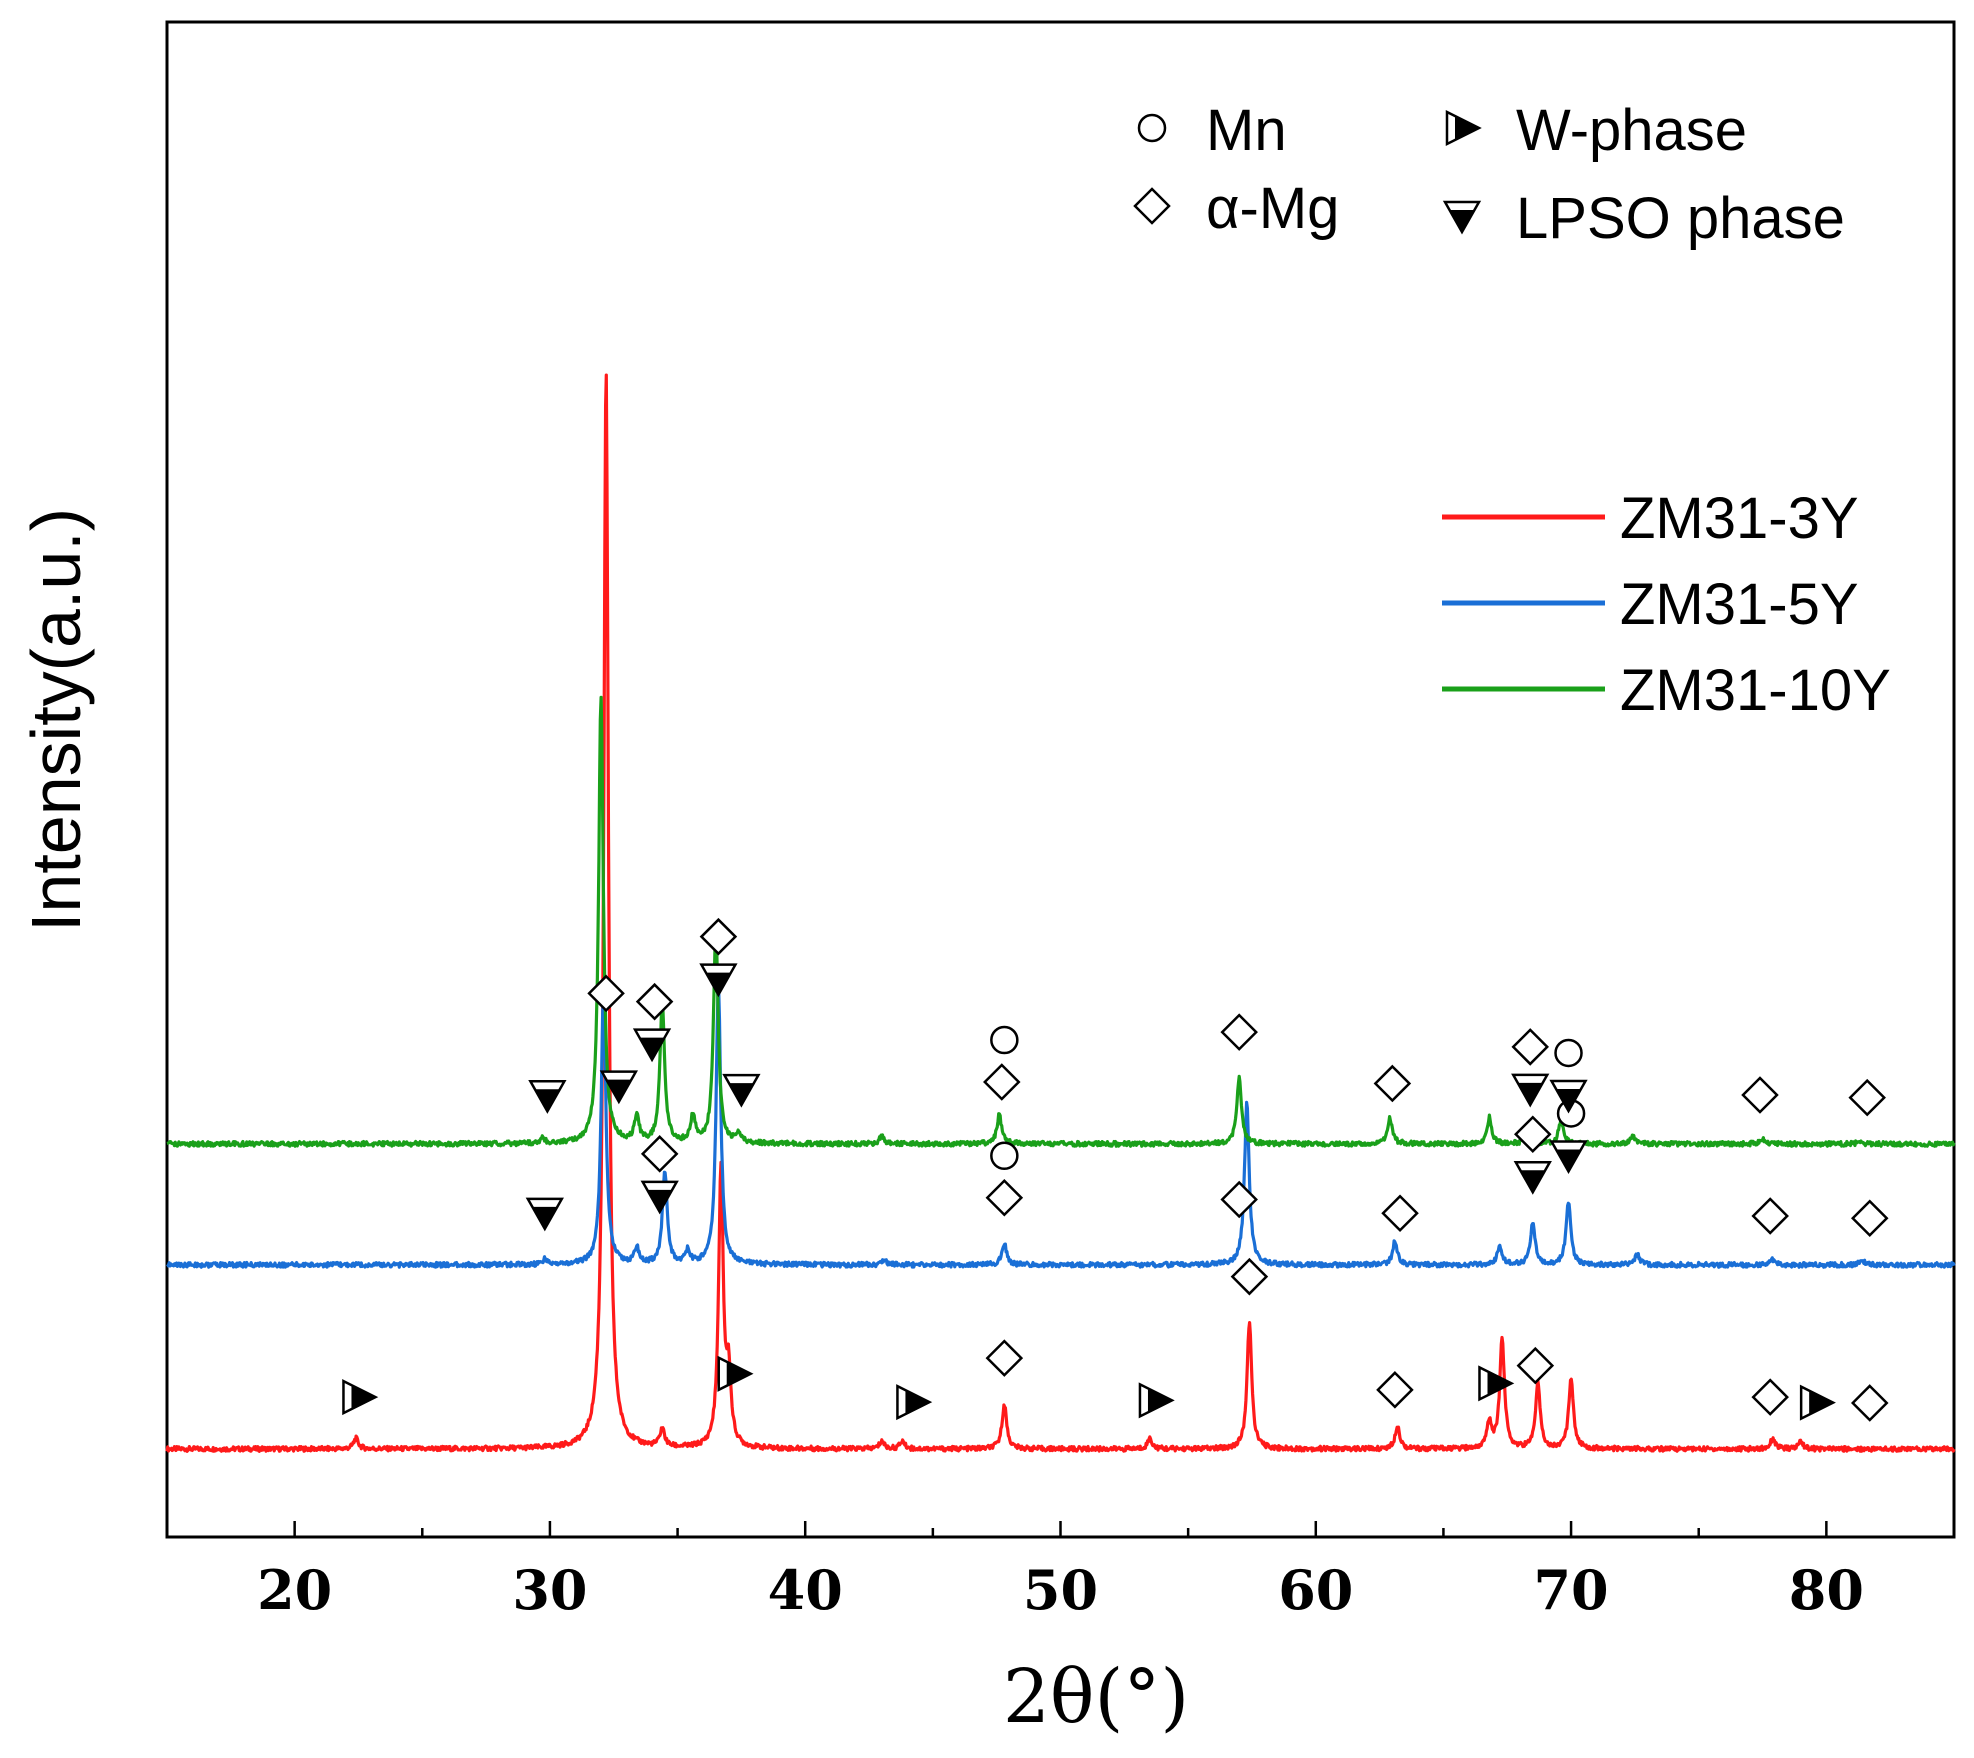 This screenshot has height=1758, width=1974. What do you see at coordinates (1631, 130) in the screenshot?
I see `phase-legend-label: W-phase` at bounding box center [1631, 130].